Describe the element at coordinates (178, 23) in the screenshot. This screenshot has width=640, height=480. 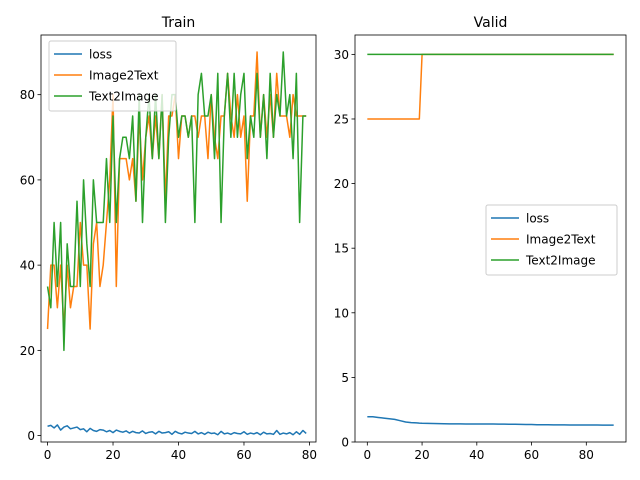
I see `chart-title: Train` at that location.